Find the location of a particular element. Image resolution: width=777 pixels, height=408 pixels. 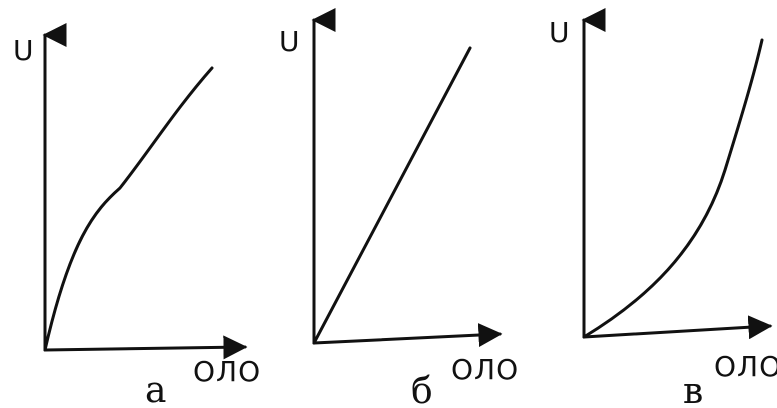

panel-a-x-label: ОЛО is located at coordinates (227, 371).